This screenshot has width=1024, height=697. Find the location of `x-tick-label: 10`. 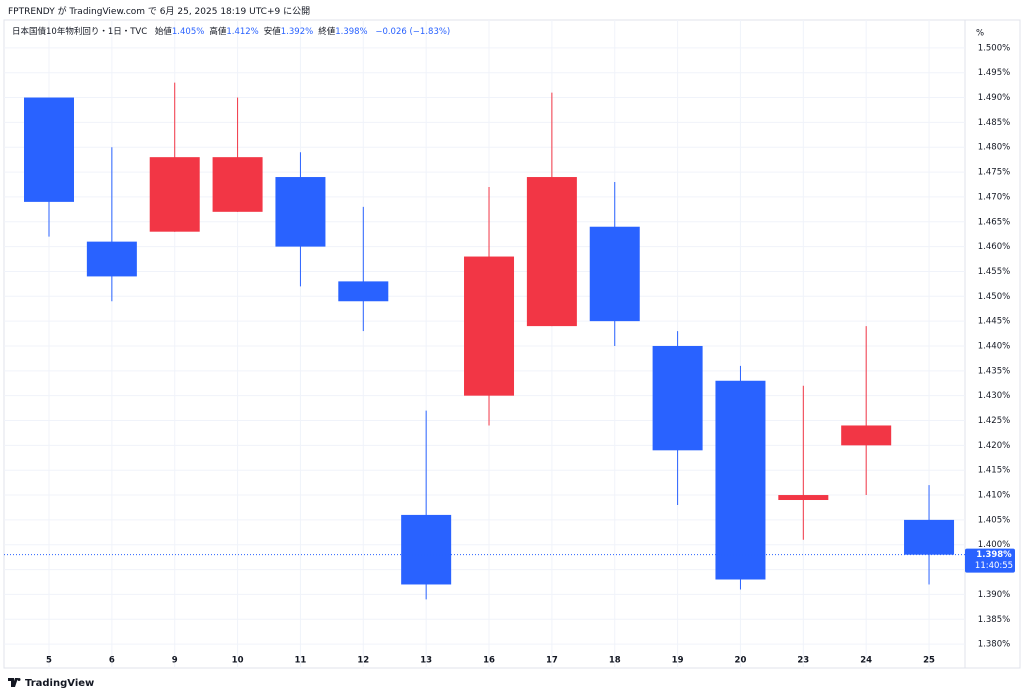

x-tick-label: 10 is located at coordinates (238, 661).